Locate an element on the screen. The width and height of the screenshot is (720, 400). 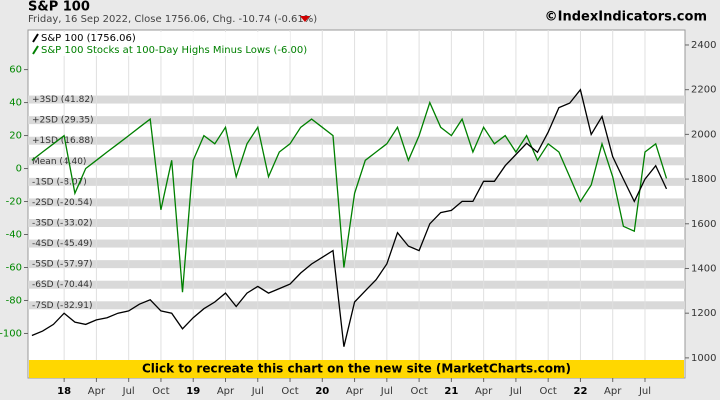
sd-label: -5SD (-57.97) is located at coordinates (62, 265).